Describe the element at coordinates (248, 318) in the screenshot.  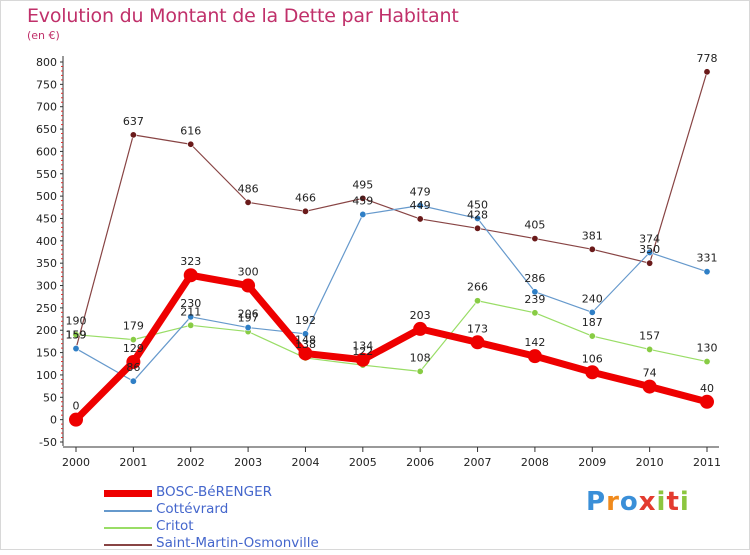
I see `data-label: 197` at that location.